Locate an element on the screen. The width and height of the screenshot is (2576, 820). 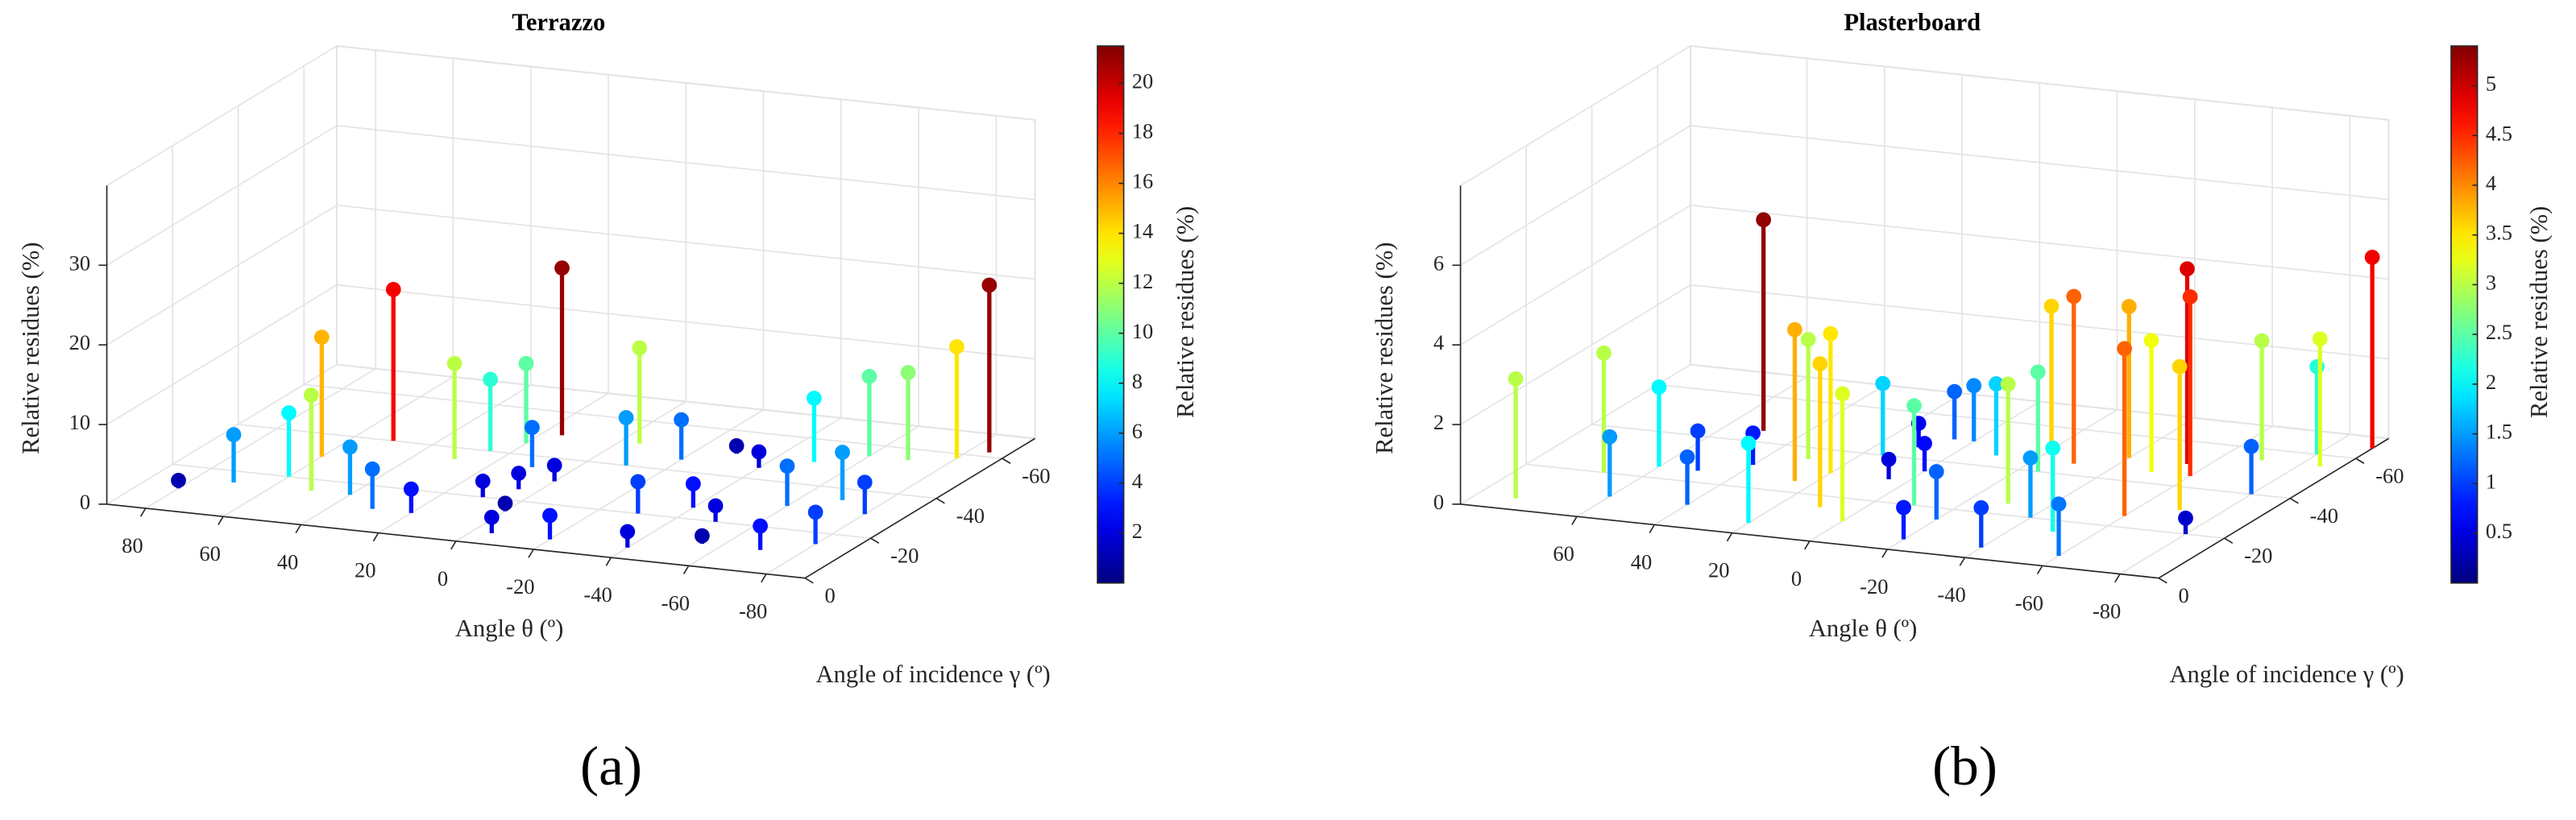
colorbar-tick-label: 1 is located at coordinates (2491, 481).